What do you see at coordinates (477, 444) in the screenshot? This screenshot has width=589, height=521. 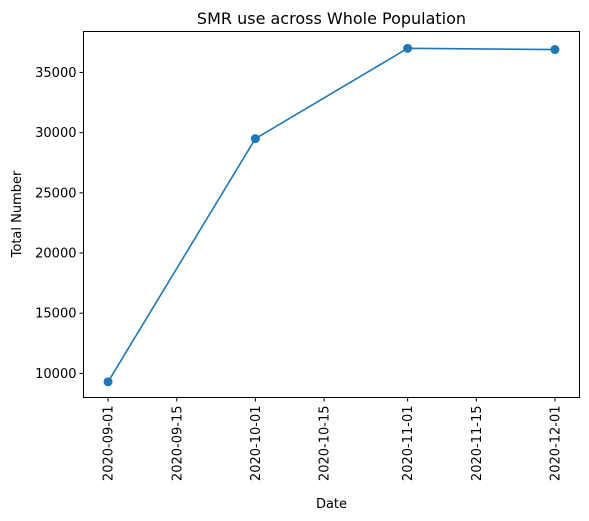 I see `x-tick-label: 2020-11-15` at bounding box center [477, 444].